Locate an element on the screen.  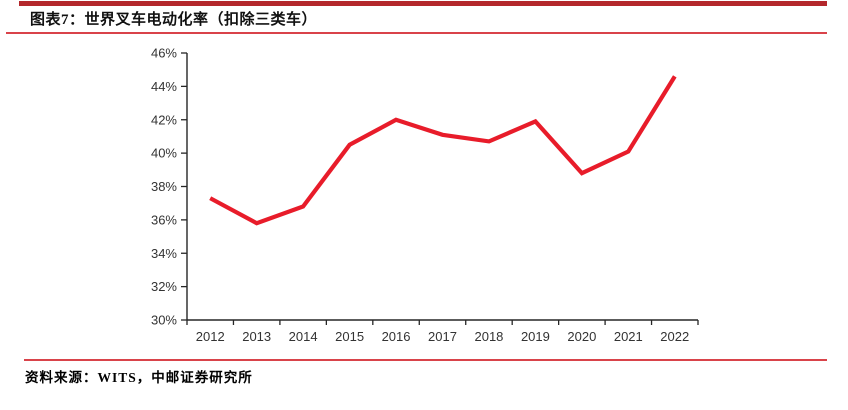
y-axis-label: 42% is located at coordinates (164, 119).